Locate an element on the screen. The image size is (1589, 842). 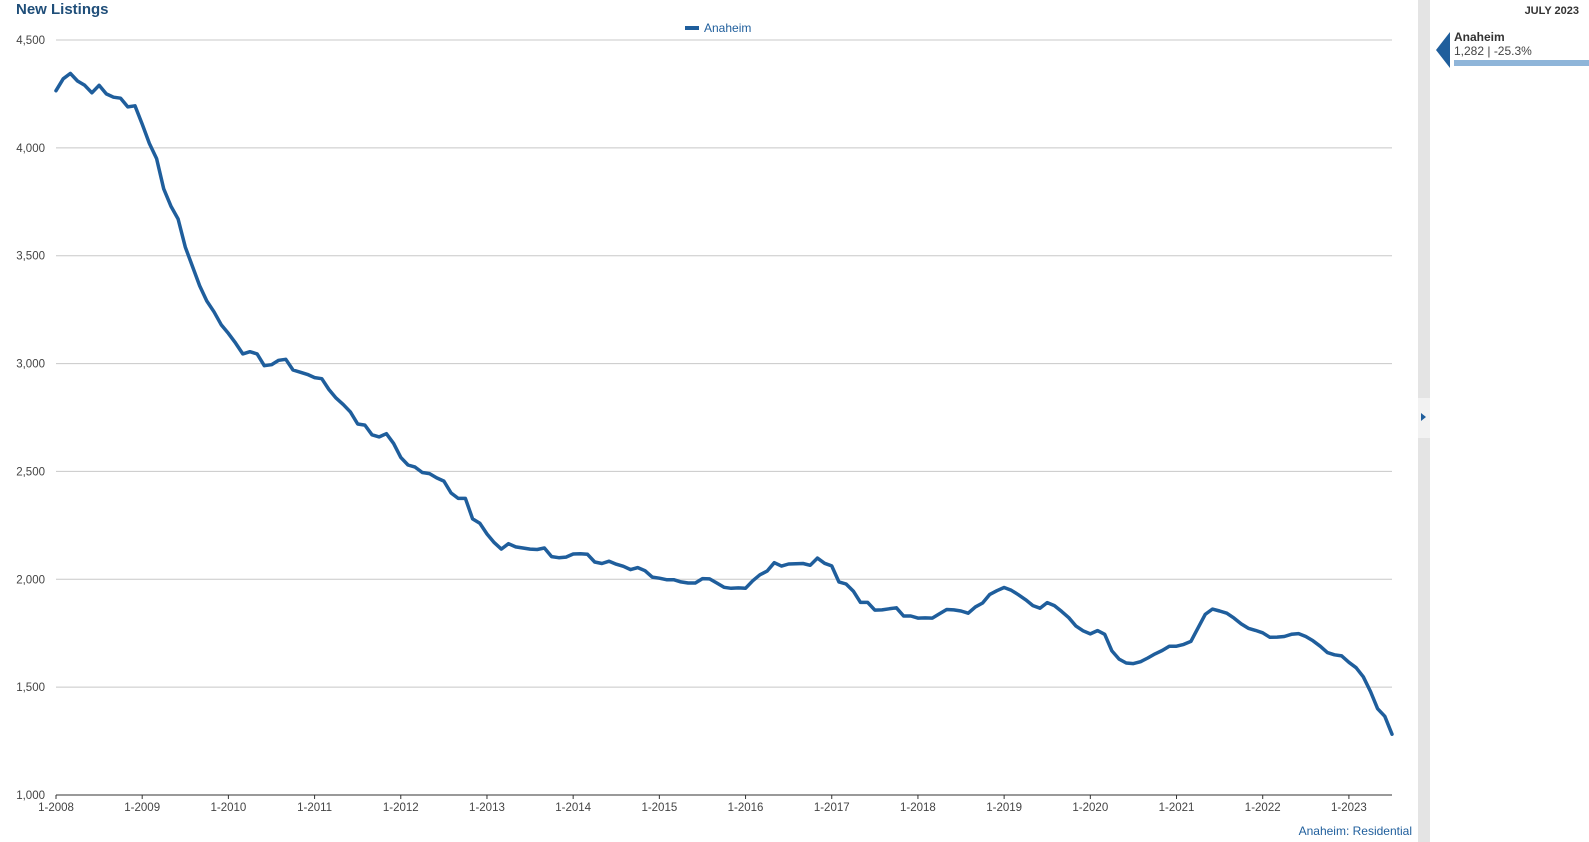
pointer-left-icon is located at coordinates (1443, 50).